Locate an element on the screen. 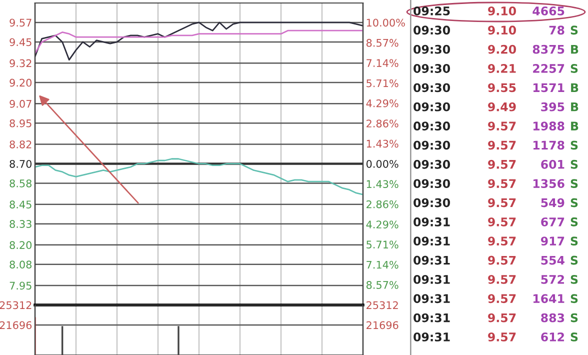 This screenshot has width=588, height=355. y-tick-label: 9.45 is located at coordinates (21, 42).